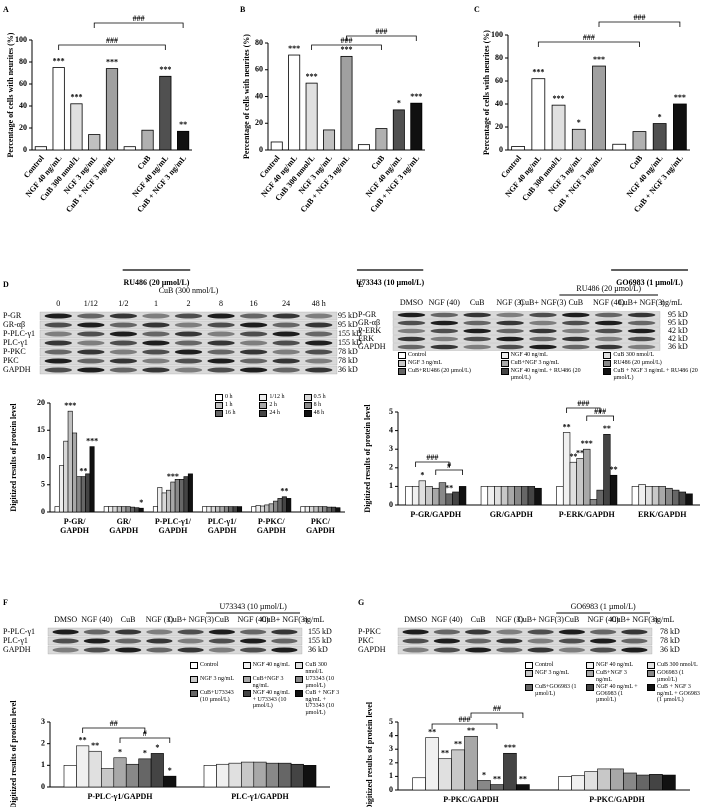 The width and height of the screenshot is (709, 807). I want to click on lane-unit: ng/mL, so click(313, 619).